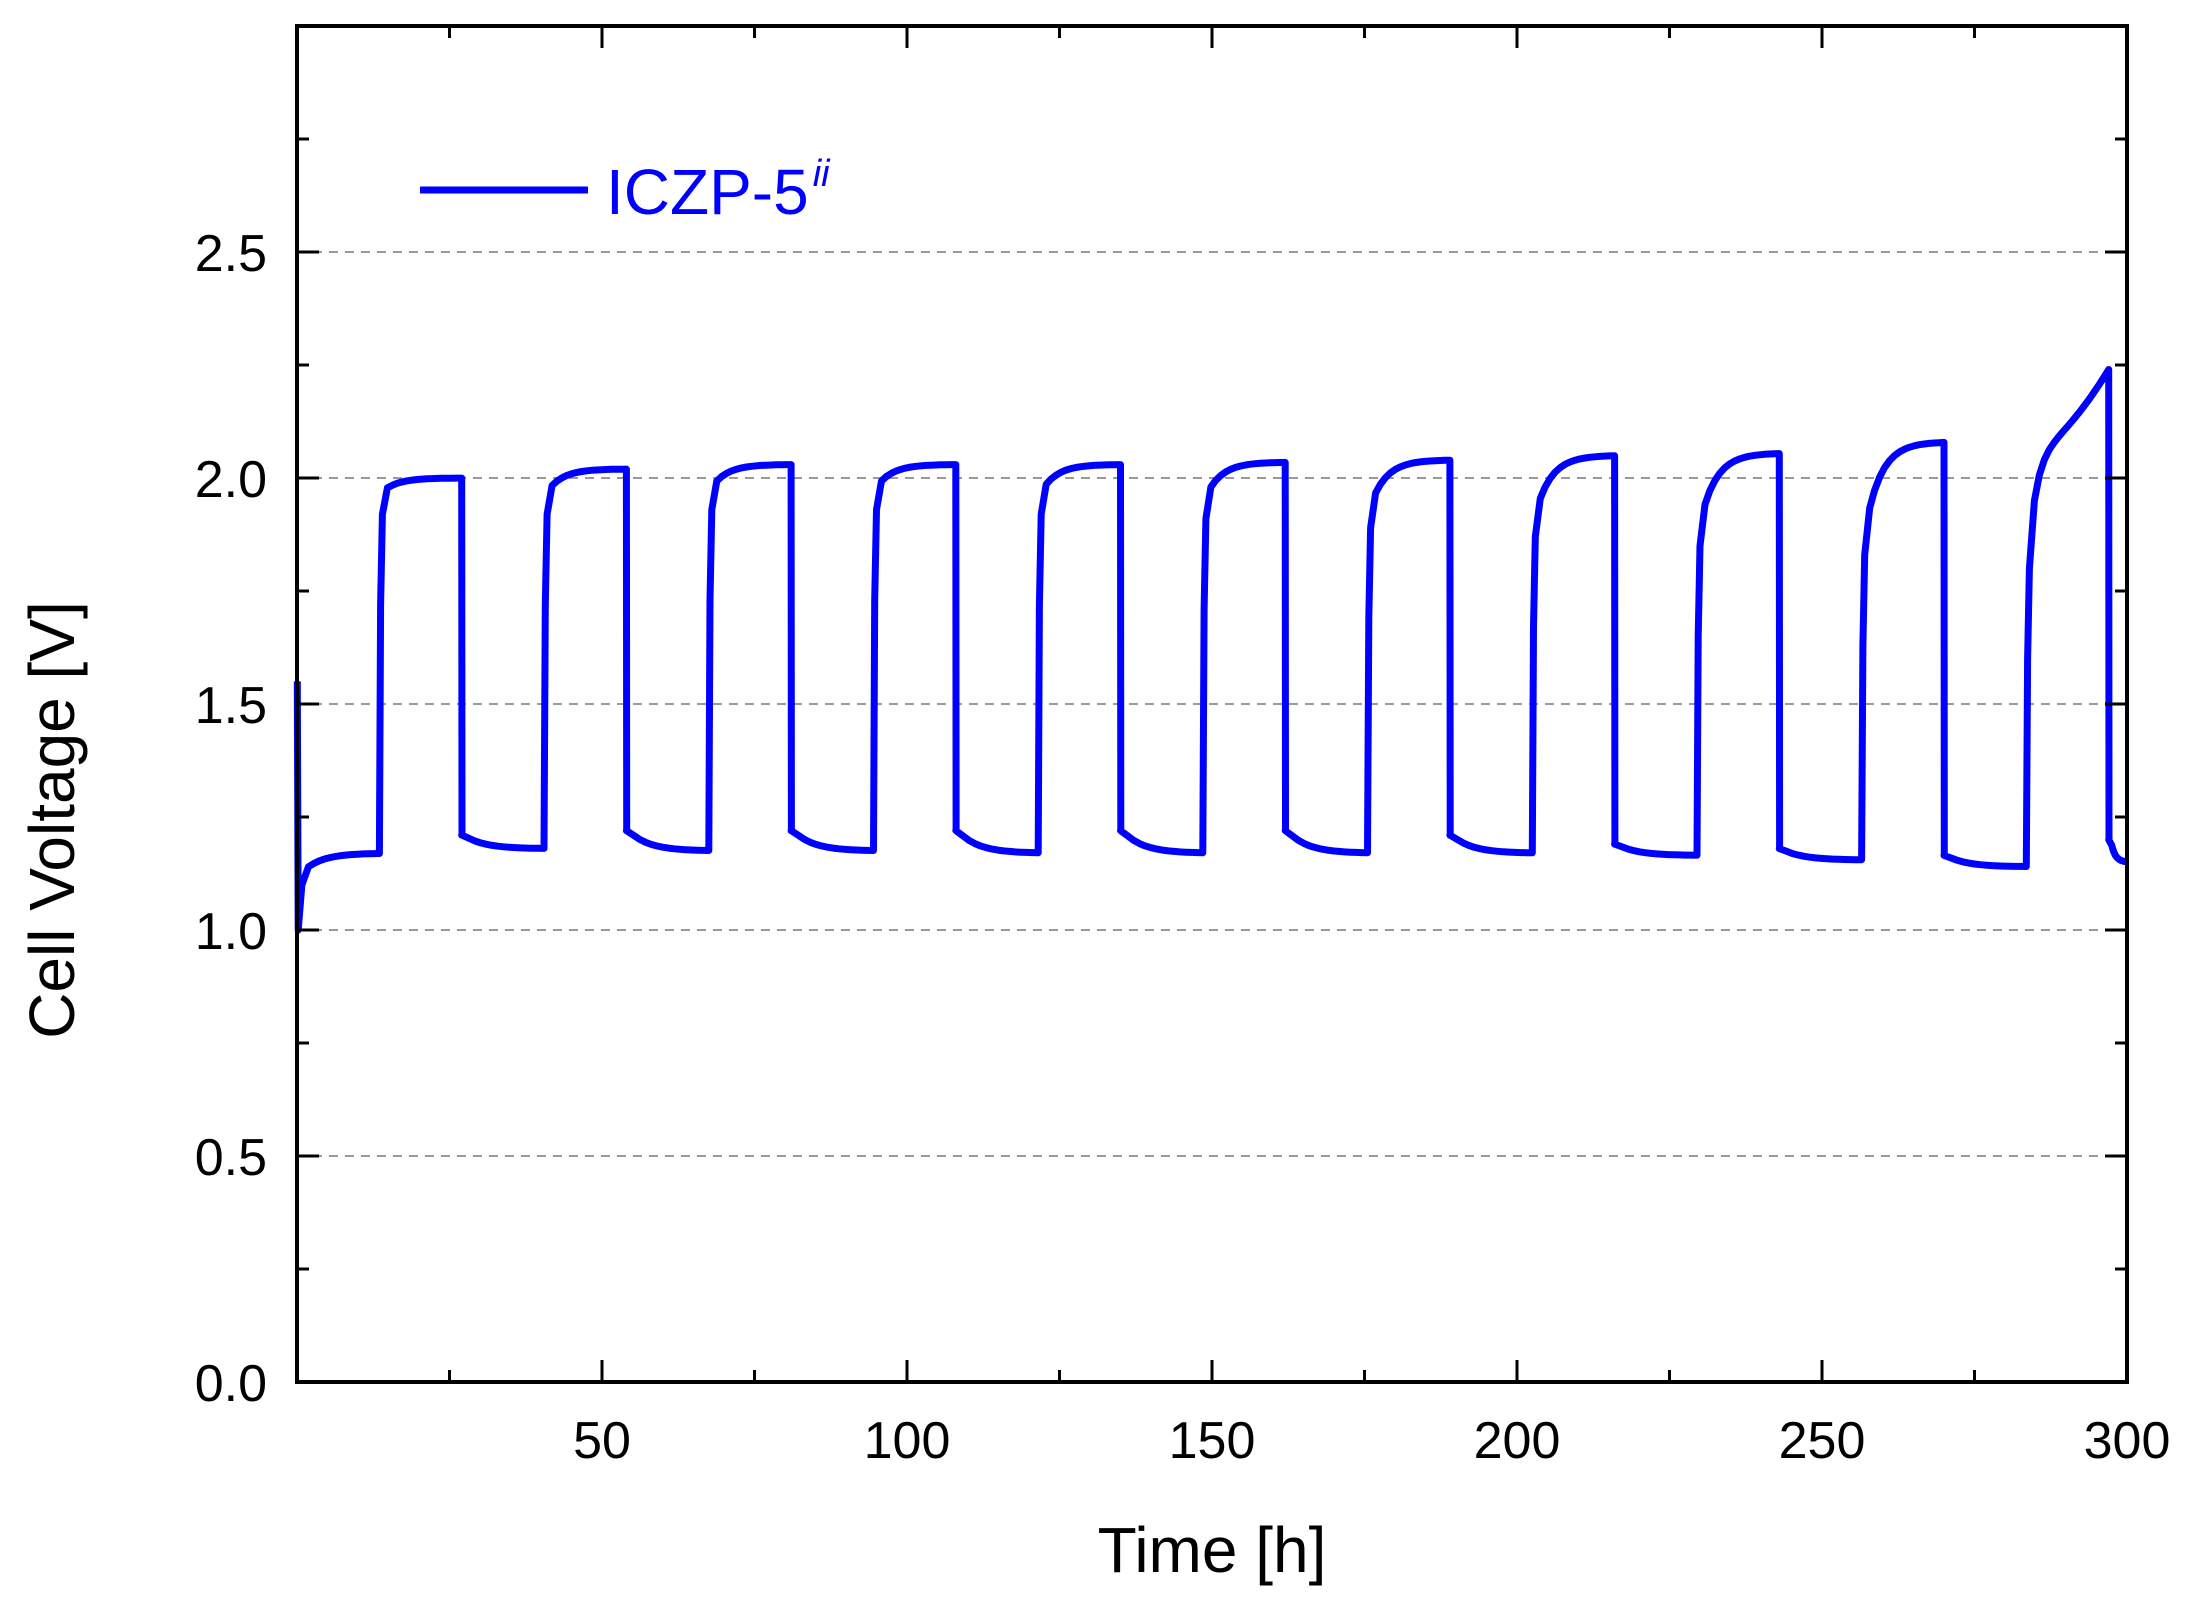 The width and height of the screenshot is (2190, 1617). What do you see at coordinates (52, 820) in the screenshot?
I see `y-axis-title: Cell Voltage [V]` at bounding box center [52, 820].